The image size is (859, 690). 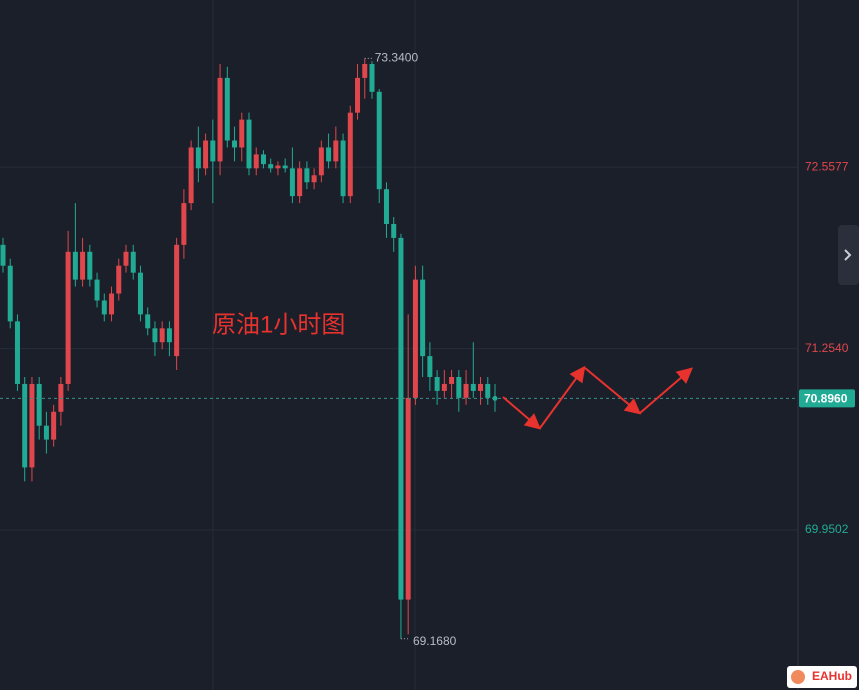 I want to click on side-button-bg, so click(x=848, y=255).